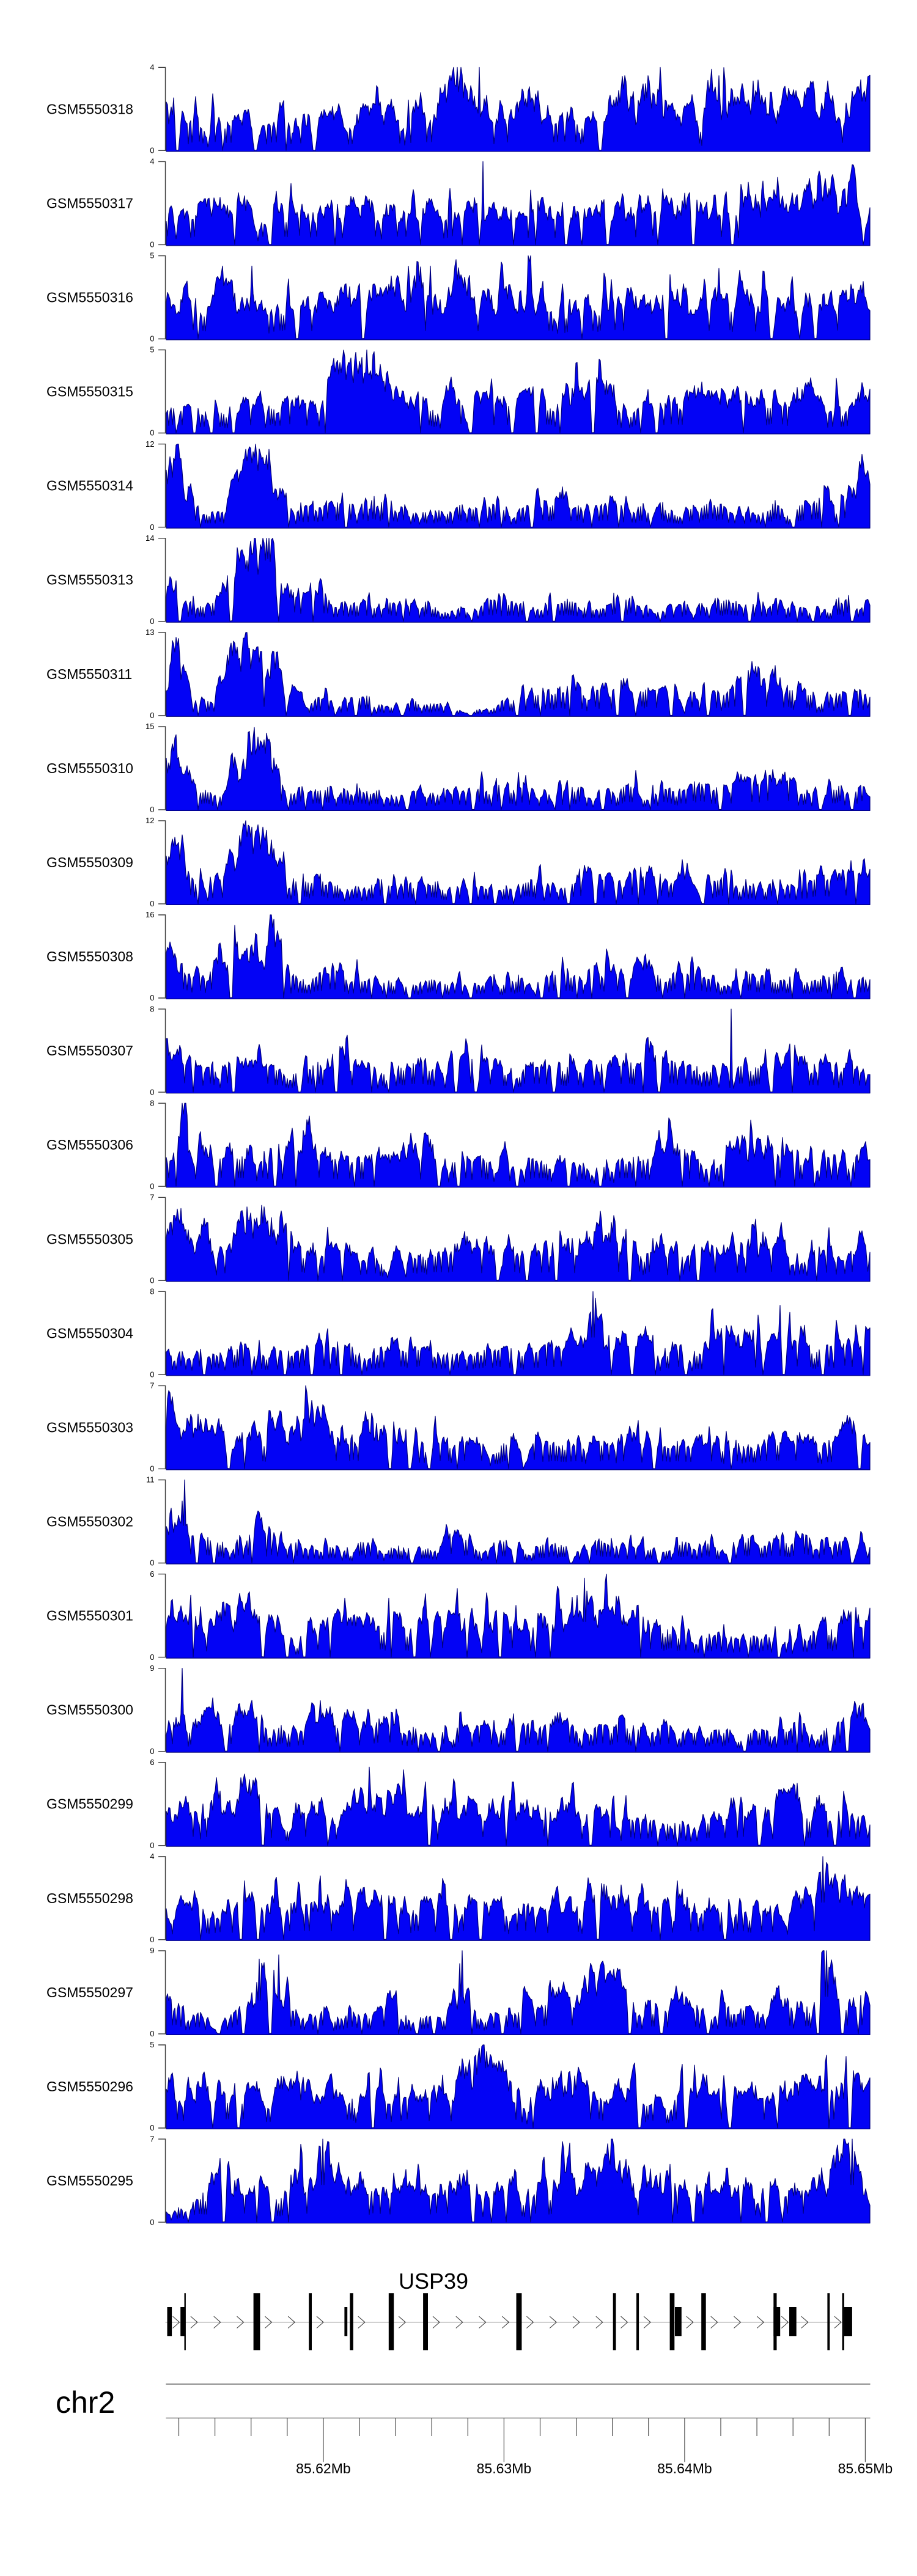  I want to click on svg-text: USP39, so click(433, 2281).